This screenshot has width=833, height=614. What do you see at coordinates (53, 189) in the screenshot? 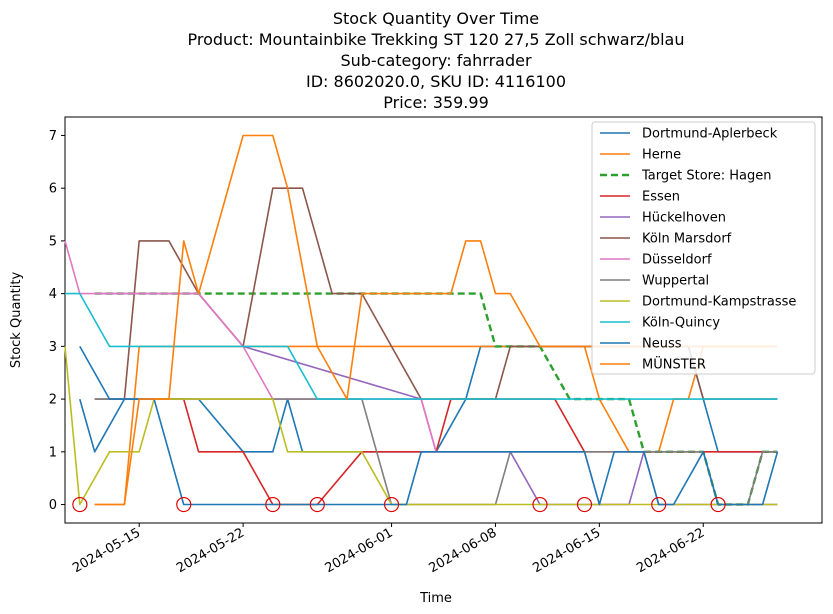
I see `y-tick-label: 6` at bounding box center [53, 189].